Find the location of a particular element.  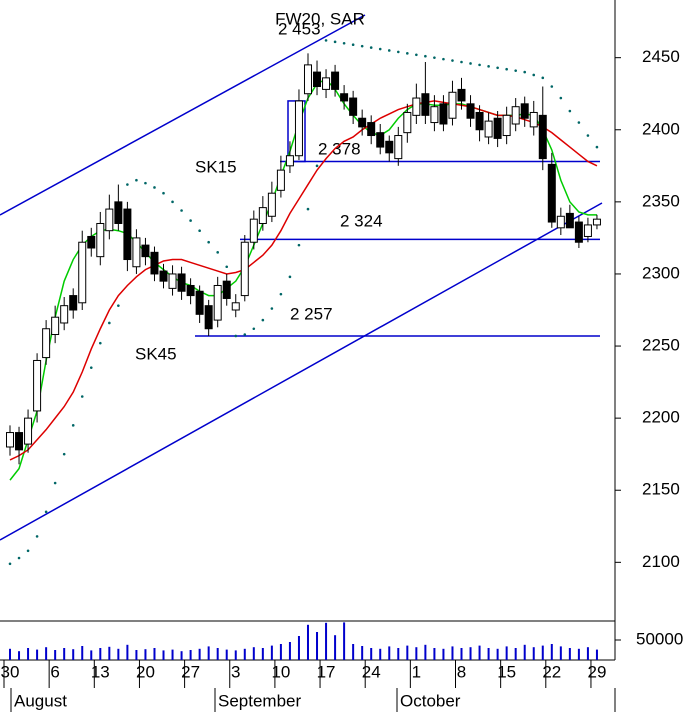

x-tick-label: 20 is located at coordinates (145, 671).